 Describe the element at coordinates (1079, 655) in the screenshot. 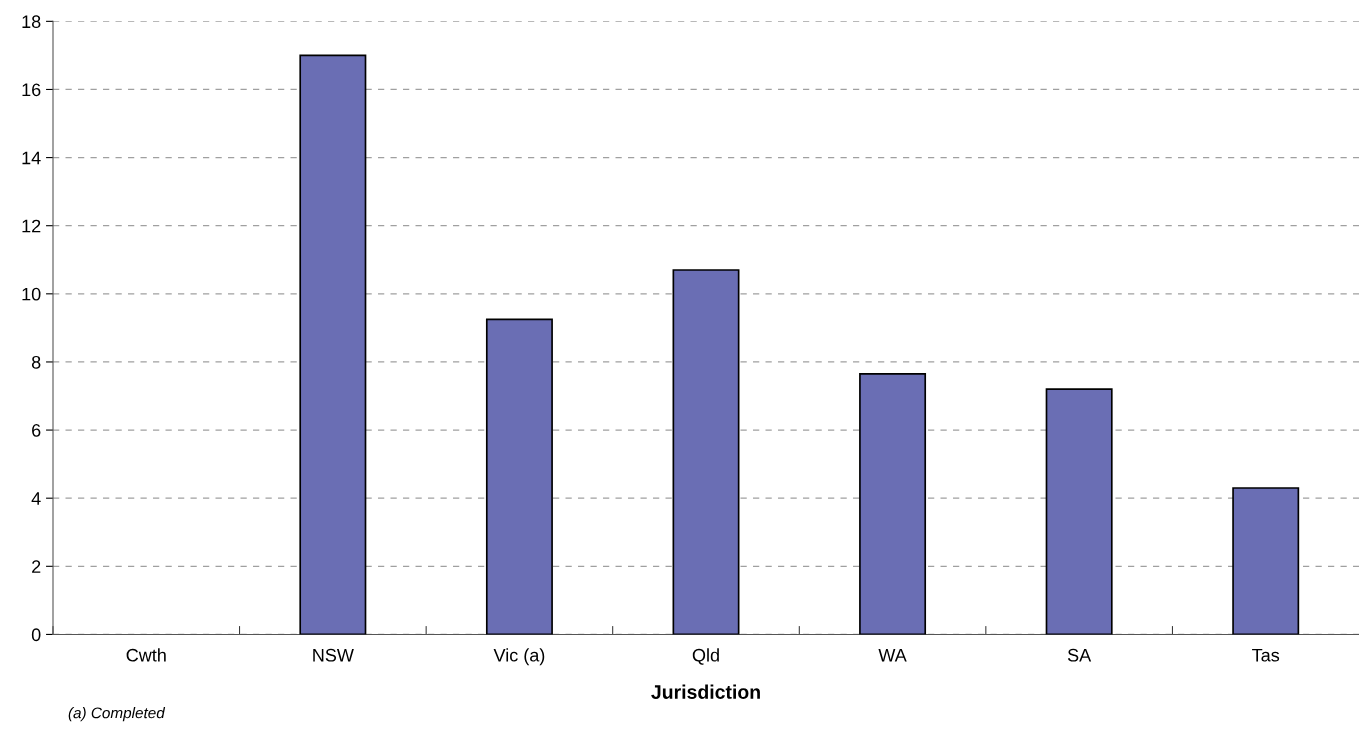

I see `x-tick-label: SA` at that location.